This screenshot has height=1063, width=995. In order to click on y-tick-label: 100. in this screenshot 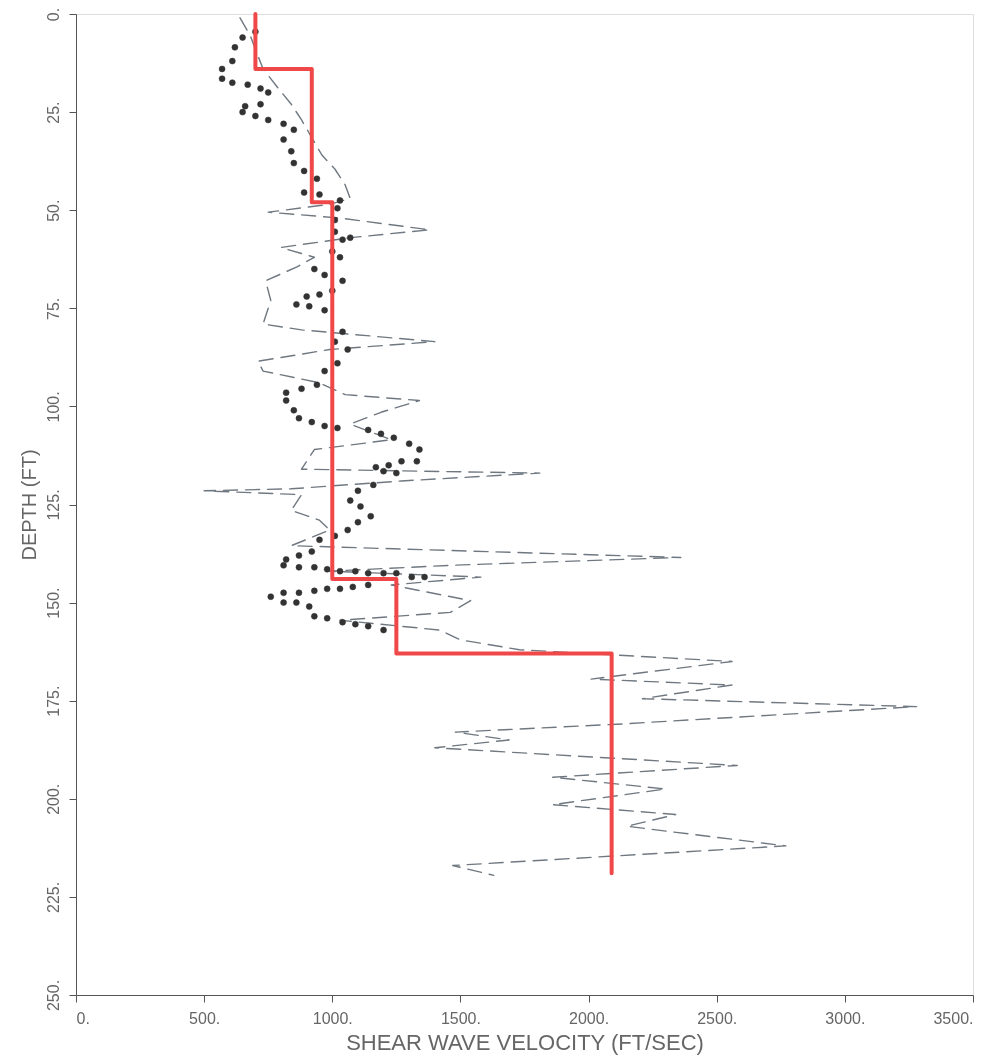, I will do `click(53, 407)`.